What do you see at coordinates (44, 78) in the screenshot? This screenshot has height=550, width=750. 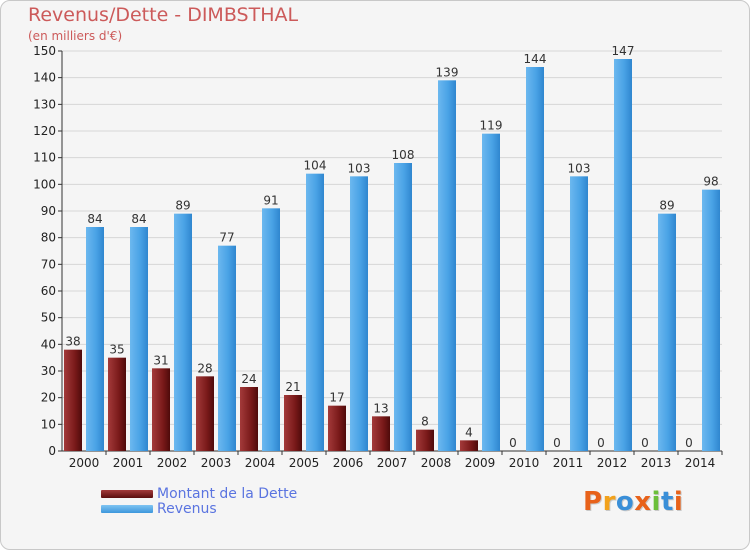 I see `y-tick-label: 140` at bounding box center [44, 78].